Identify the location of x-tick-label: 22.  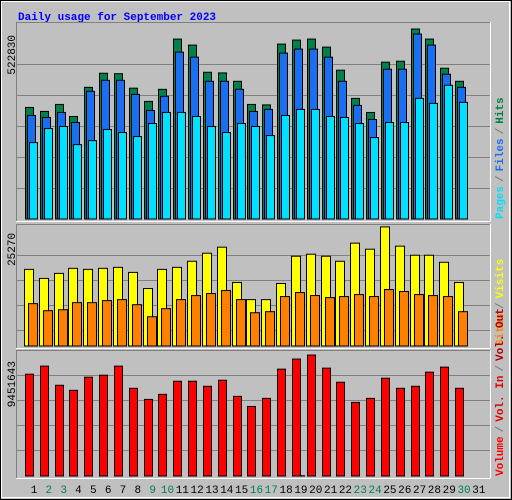
(345, 491).